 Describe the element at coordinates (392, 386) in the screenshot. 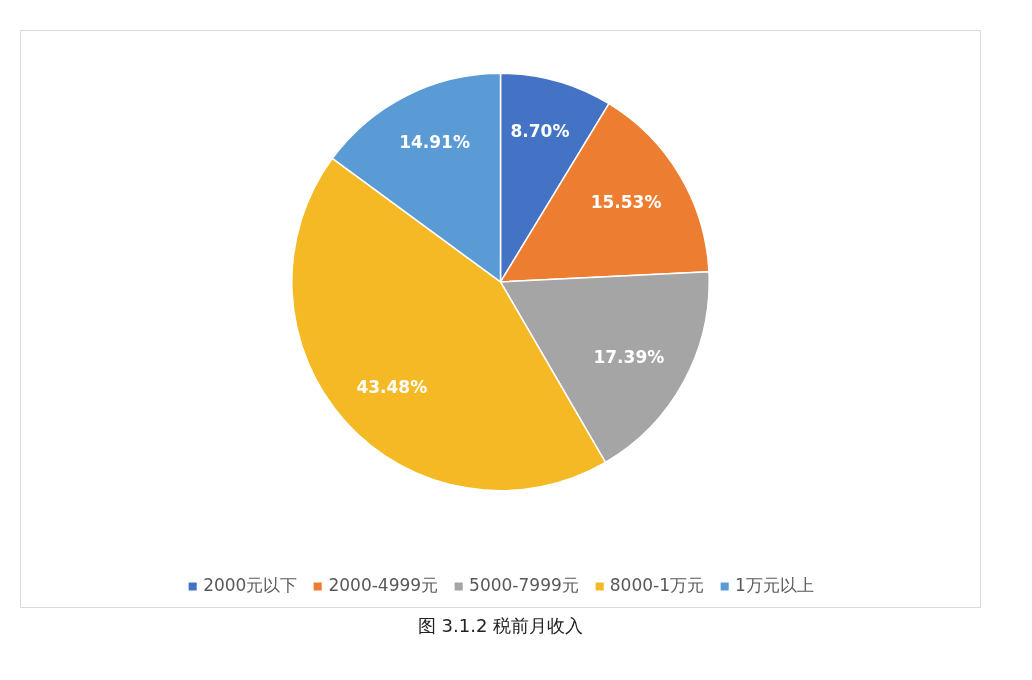

I see `data-label: 43.48%` at that location.